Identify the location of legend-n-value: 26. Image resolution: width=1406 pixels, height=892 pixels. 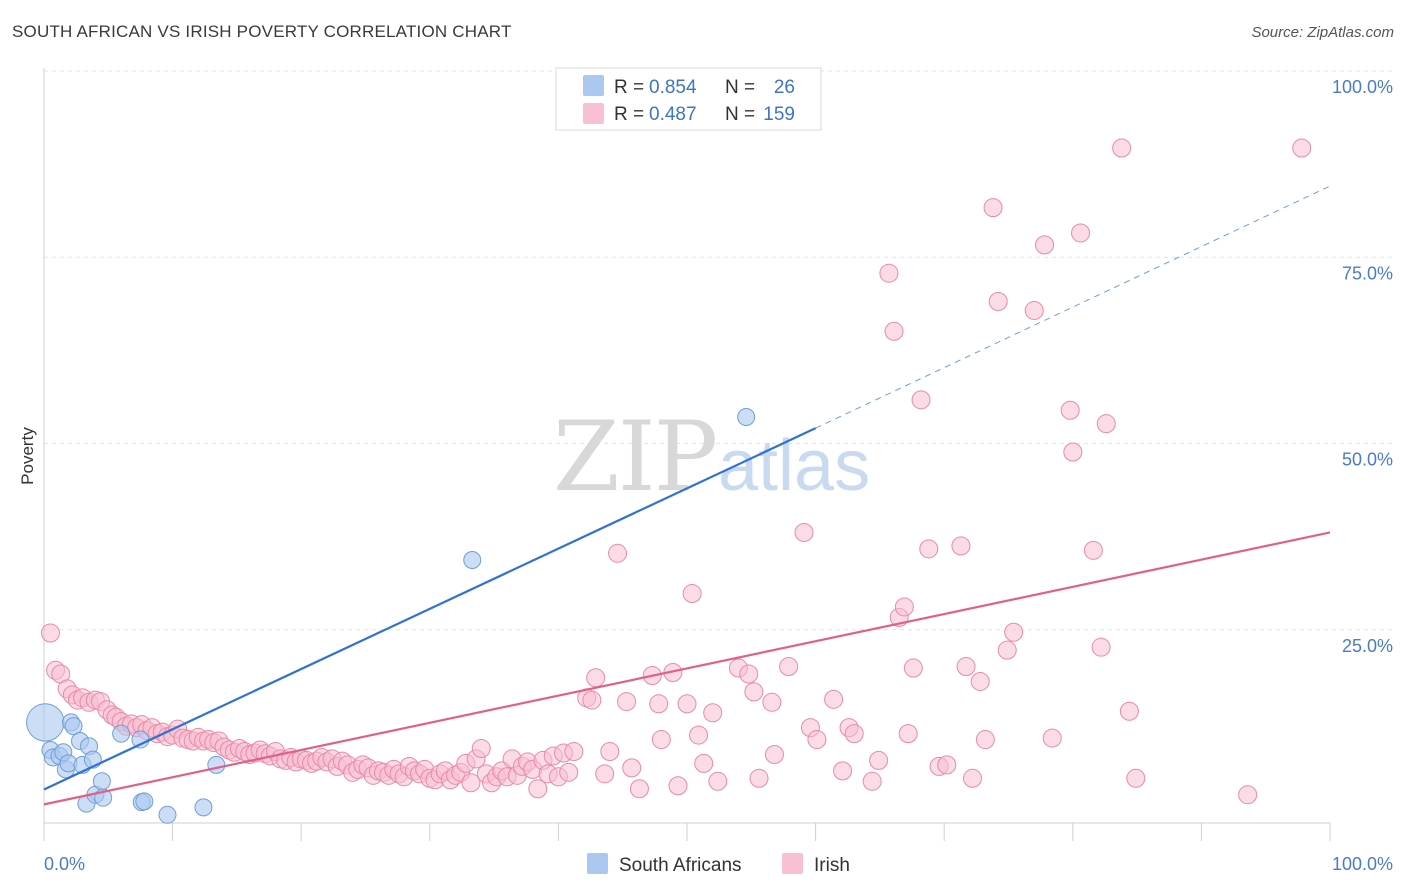
(784, 87).